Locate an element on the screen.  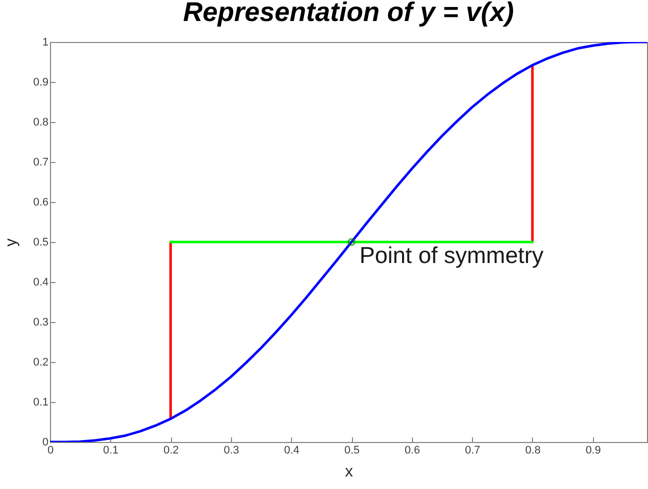
y-tick-label: 0.9 is located at coordinates (40, 82).